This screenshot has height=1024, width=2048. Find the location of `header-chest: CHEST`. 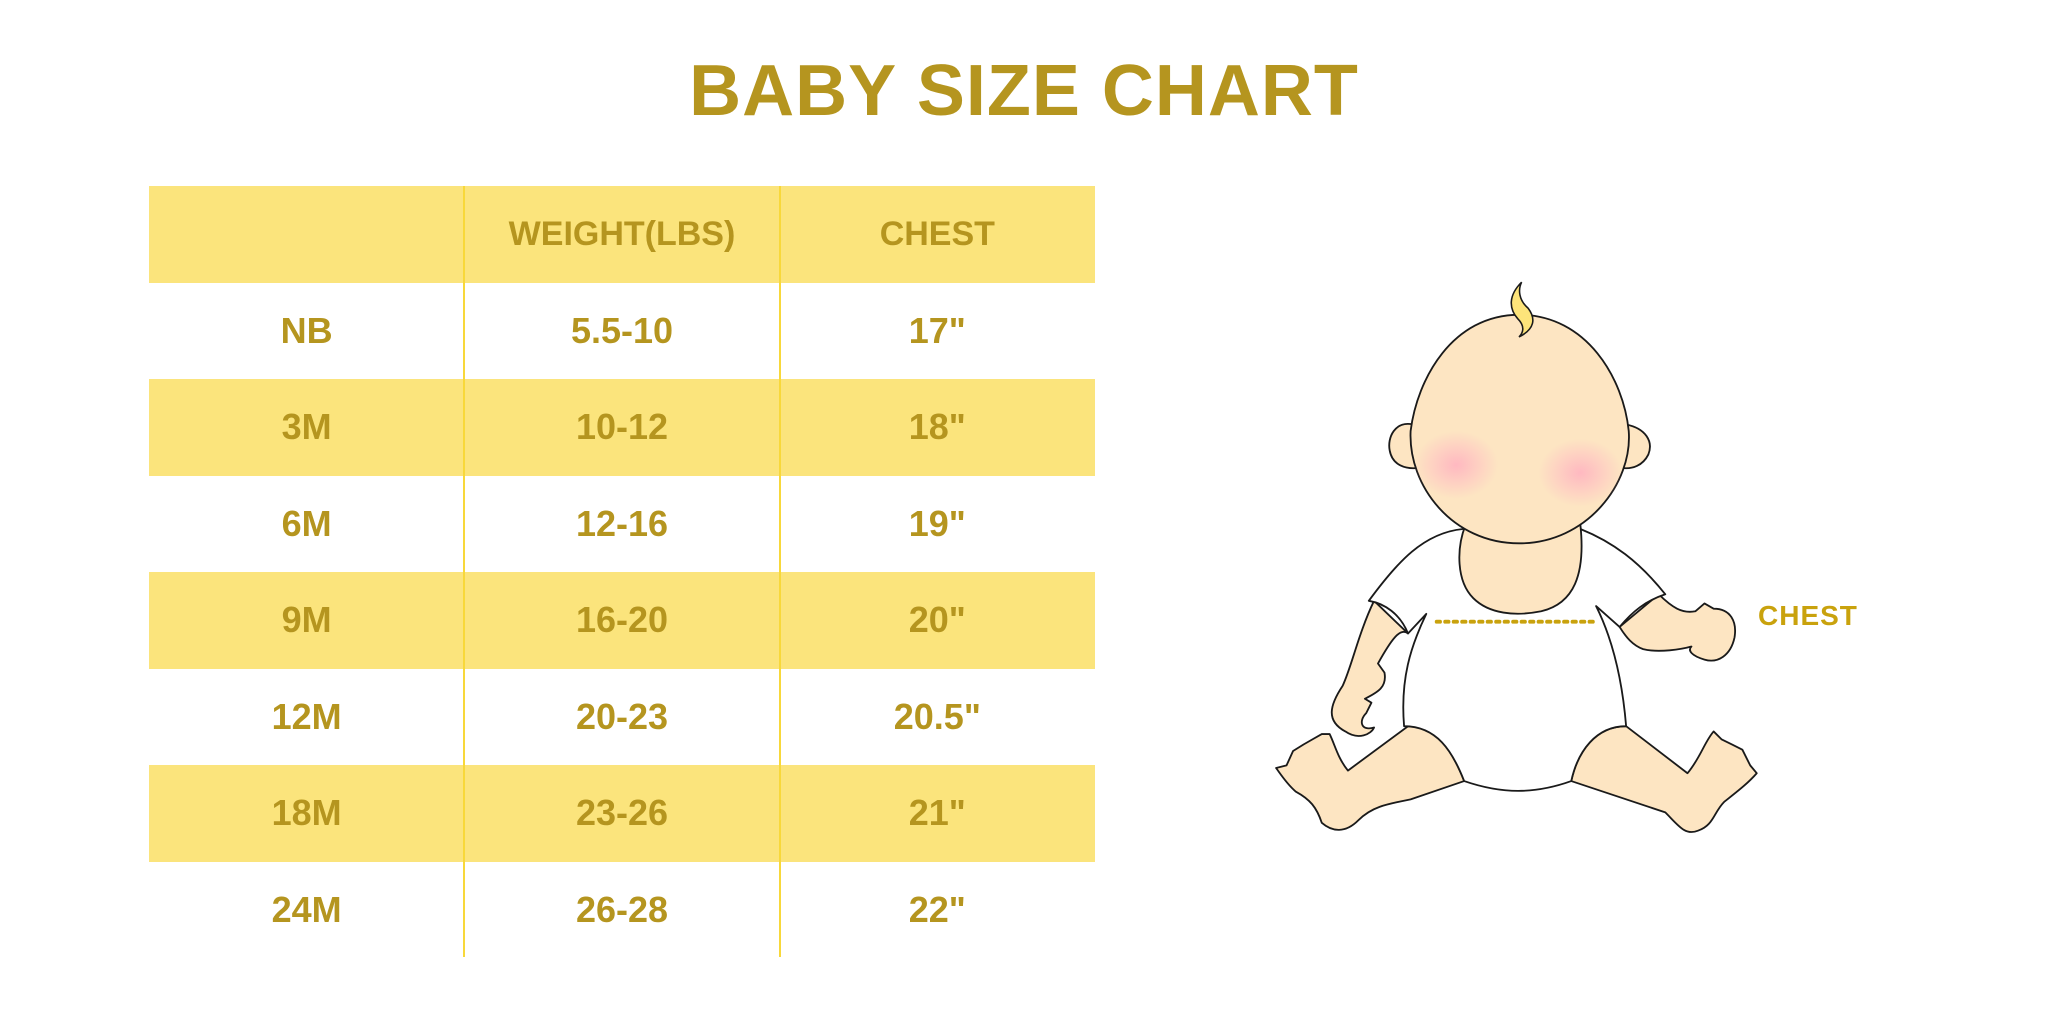

header-chest: CHEST is located at coordinates (937, 233).